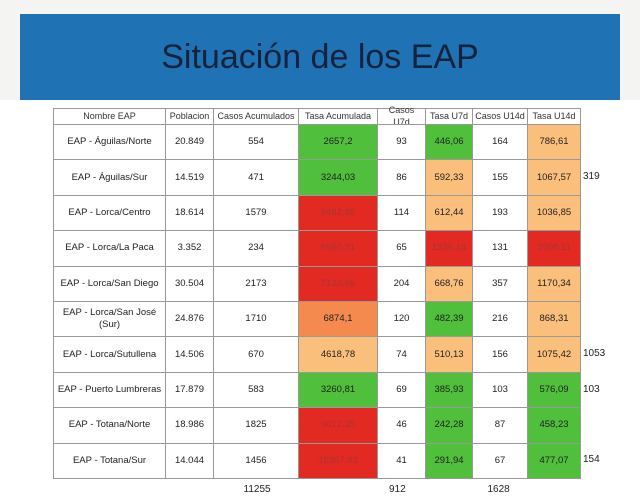 Image resolution: width=640 pixels, height=502 pixels. What do you see at coordinates (189, 116) in the screenshot?
I see `column-header: Poblacion` at bounding box center [189, 116].